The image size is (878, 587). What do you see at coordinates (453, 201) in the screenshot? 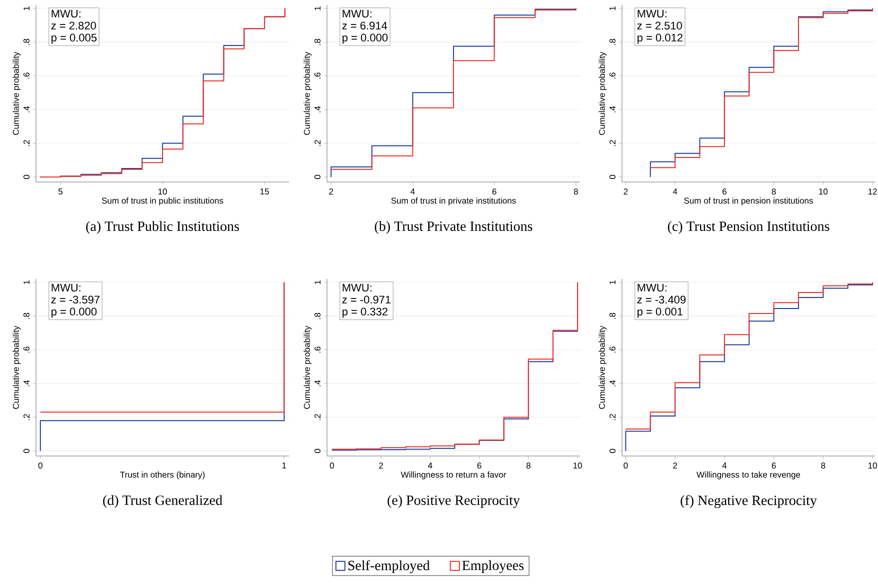
I see `x-axis-title: Sum of trust in private institutions` at bounding box center [453, 201].